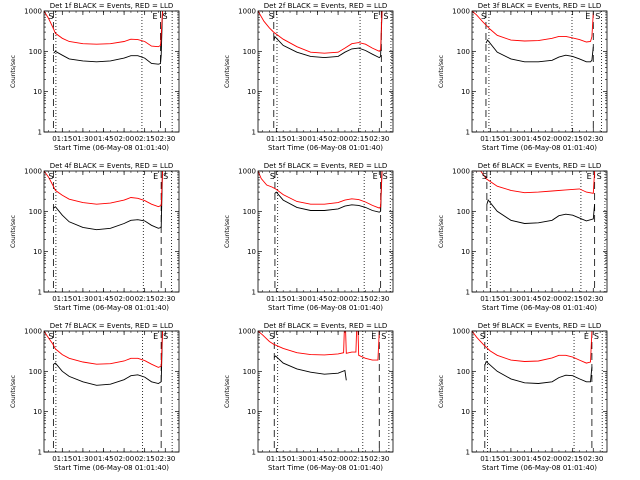 The width and height of the screenshot is (640, 480). Describe the element at coordinates (111, 326) in the screenshot. I see `panel-title: Det 7f BLACK = Events, RED = LLD` at that location.